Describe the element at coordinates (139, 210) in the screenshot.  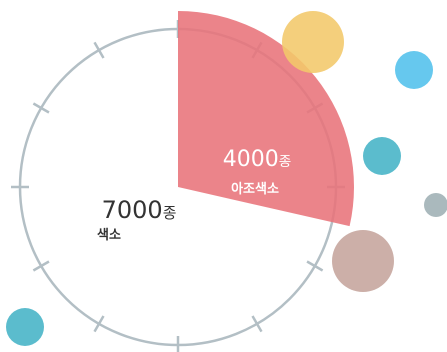
I see `total-value: 7000종` at that location.